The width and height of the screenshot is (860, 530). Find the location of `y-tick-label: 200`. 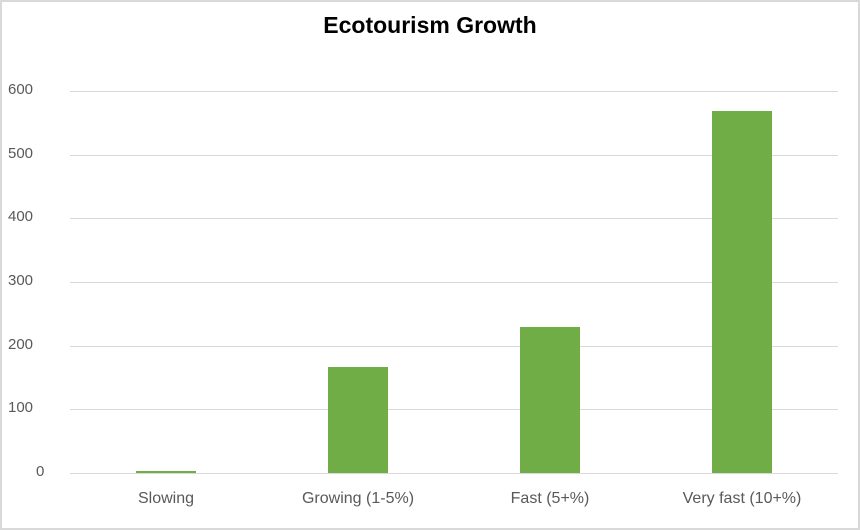

y-tick-label: 200 is located at coordinates (21, 344).